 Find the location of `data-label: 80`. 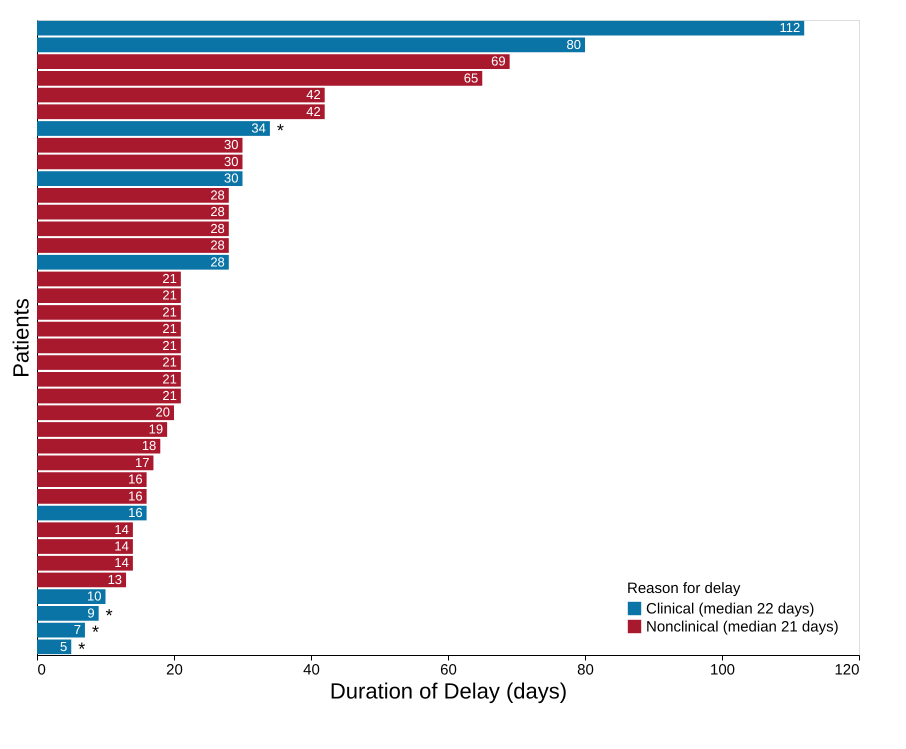

data-label: 80 is located at coordinates (573, 44).